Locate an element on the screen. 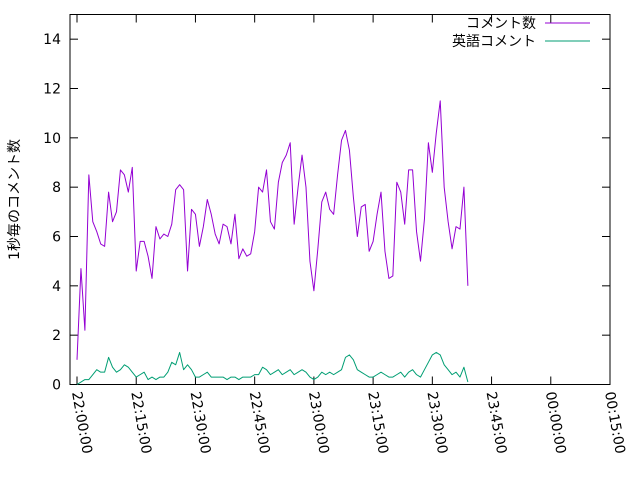 The height and width of the screenshot is (480, 640). x-tick-label: 22:15:00 is located at coordinates (140, 422).